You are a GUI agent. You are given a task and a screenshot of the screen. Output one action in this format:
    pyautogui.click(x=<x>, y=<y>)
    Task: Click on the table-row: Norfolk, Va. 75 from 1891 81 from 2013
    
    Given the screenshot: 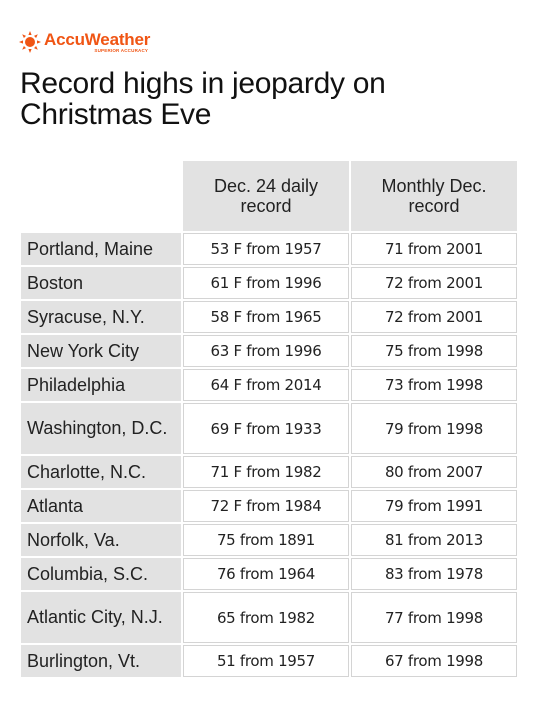 What is the action you would take?
    pyautogui.click(x=269, y=540)
    